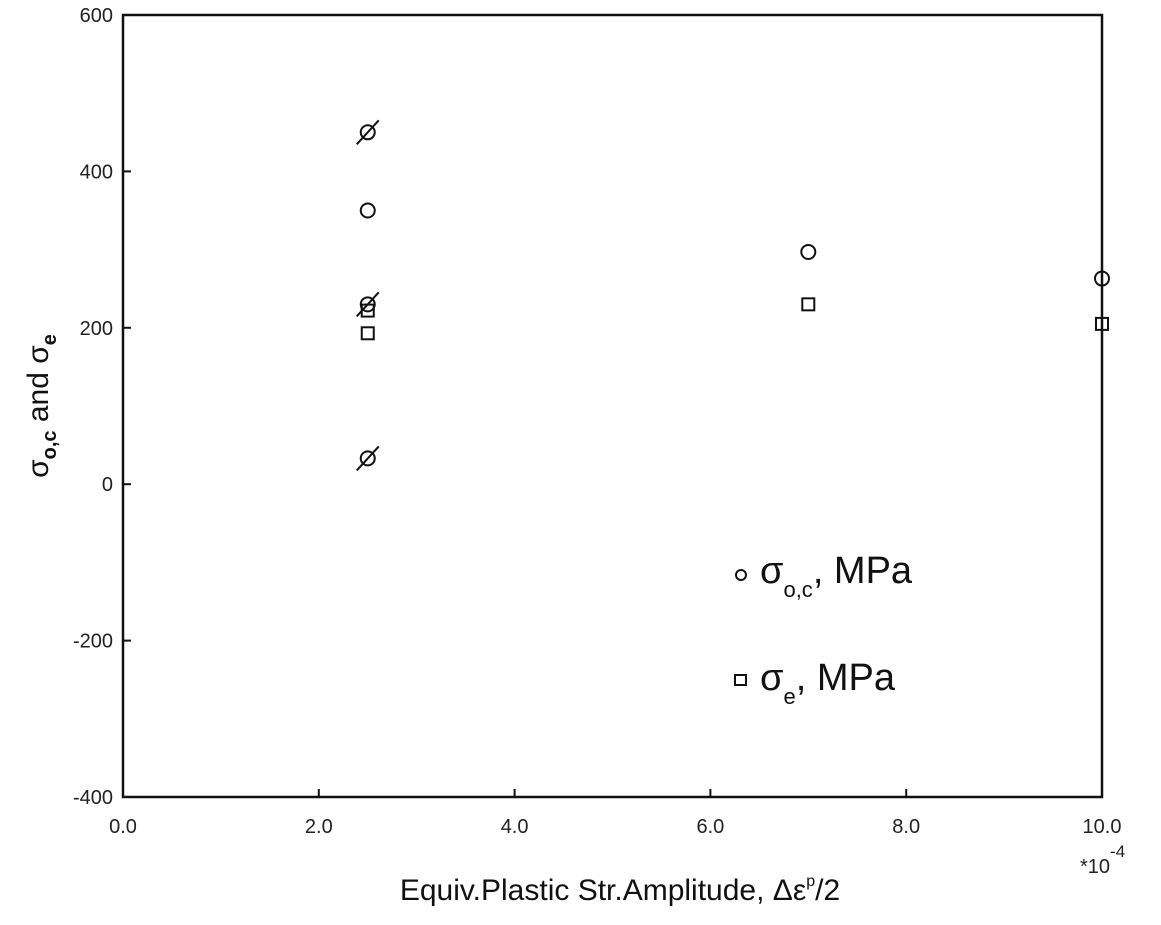 This screenshot has width=1161, height=925. What do you see at coordinates (827, 890) in the screenshot?
I see `x-axis-title-suffix: /2` at bounding box center [827, 890].